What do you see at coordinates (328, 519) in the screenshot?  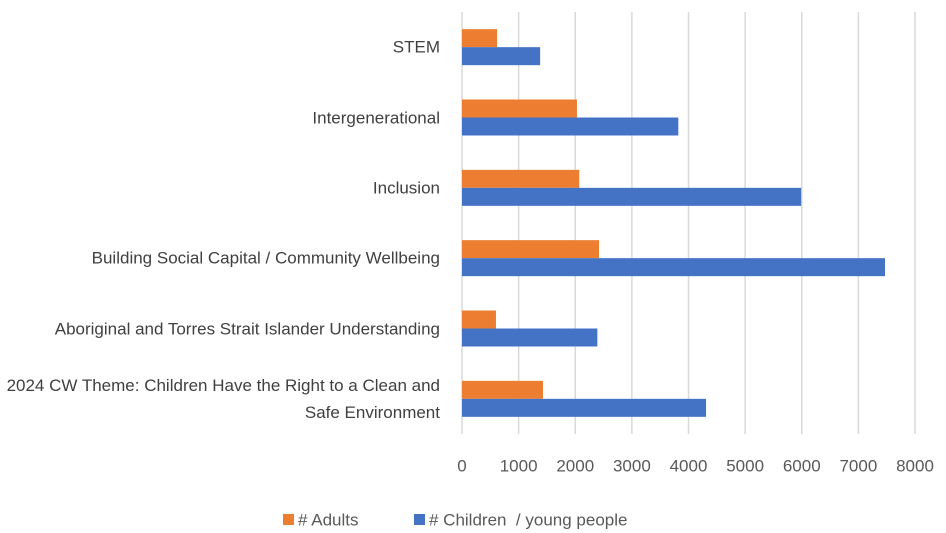 I see `legend-label: # Adults` at bounding box center [328, 519].